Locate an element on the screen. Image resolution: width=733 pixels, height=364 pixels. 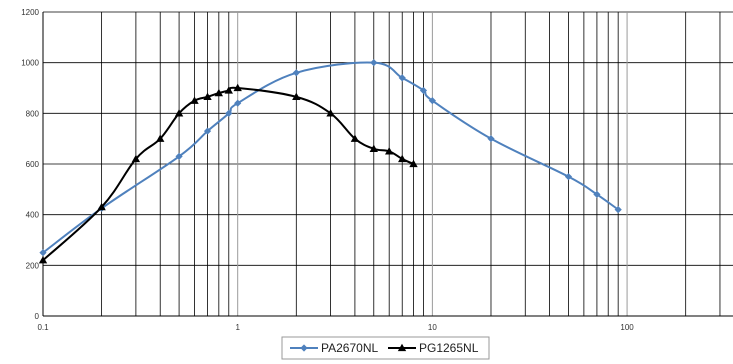
legend-box is located at coordinates (385, 348).